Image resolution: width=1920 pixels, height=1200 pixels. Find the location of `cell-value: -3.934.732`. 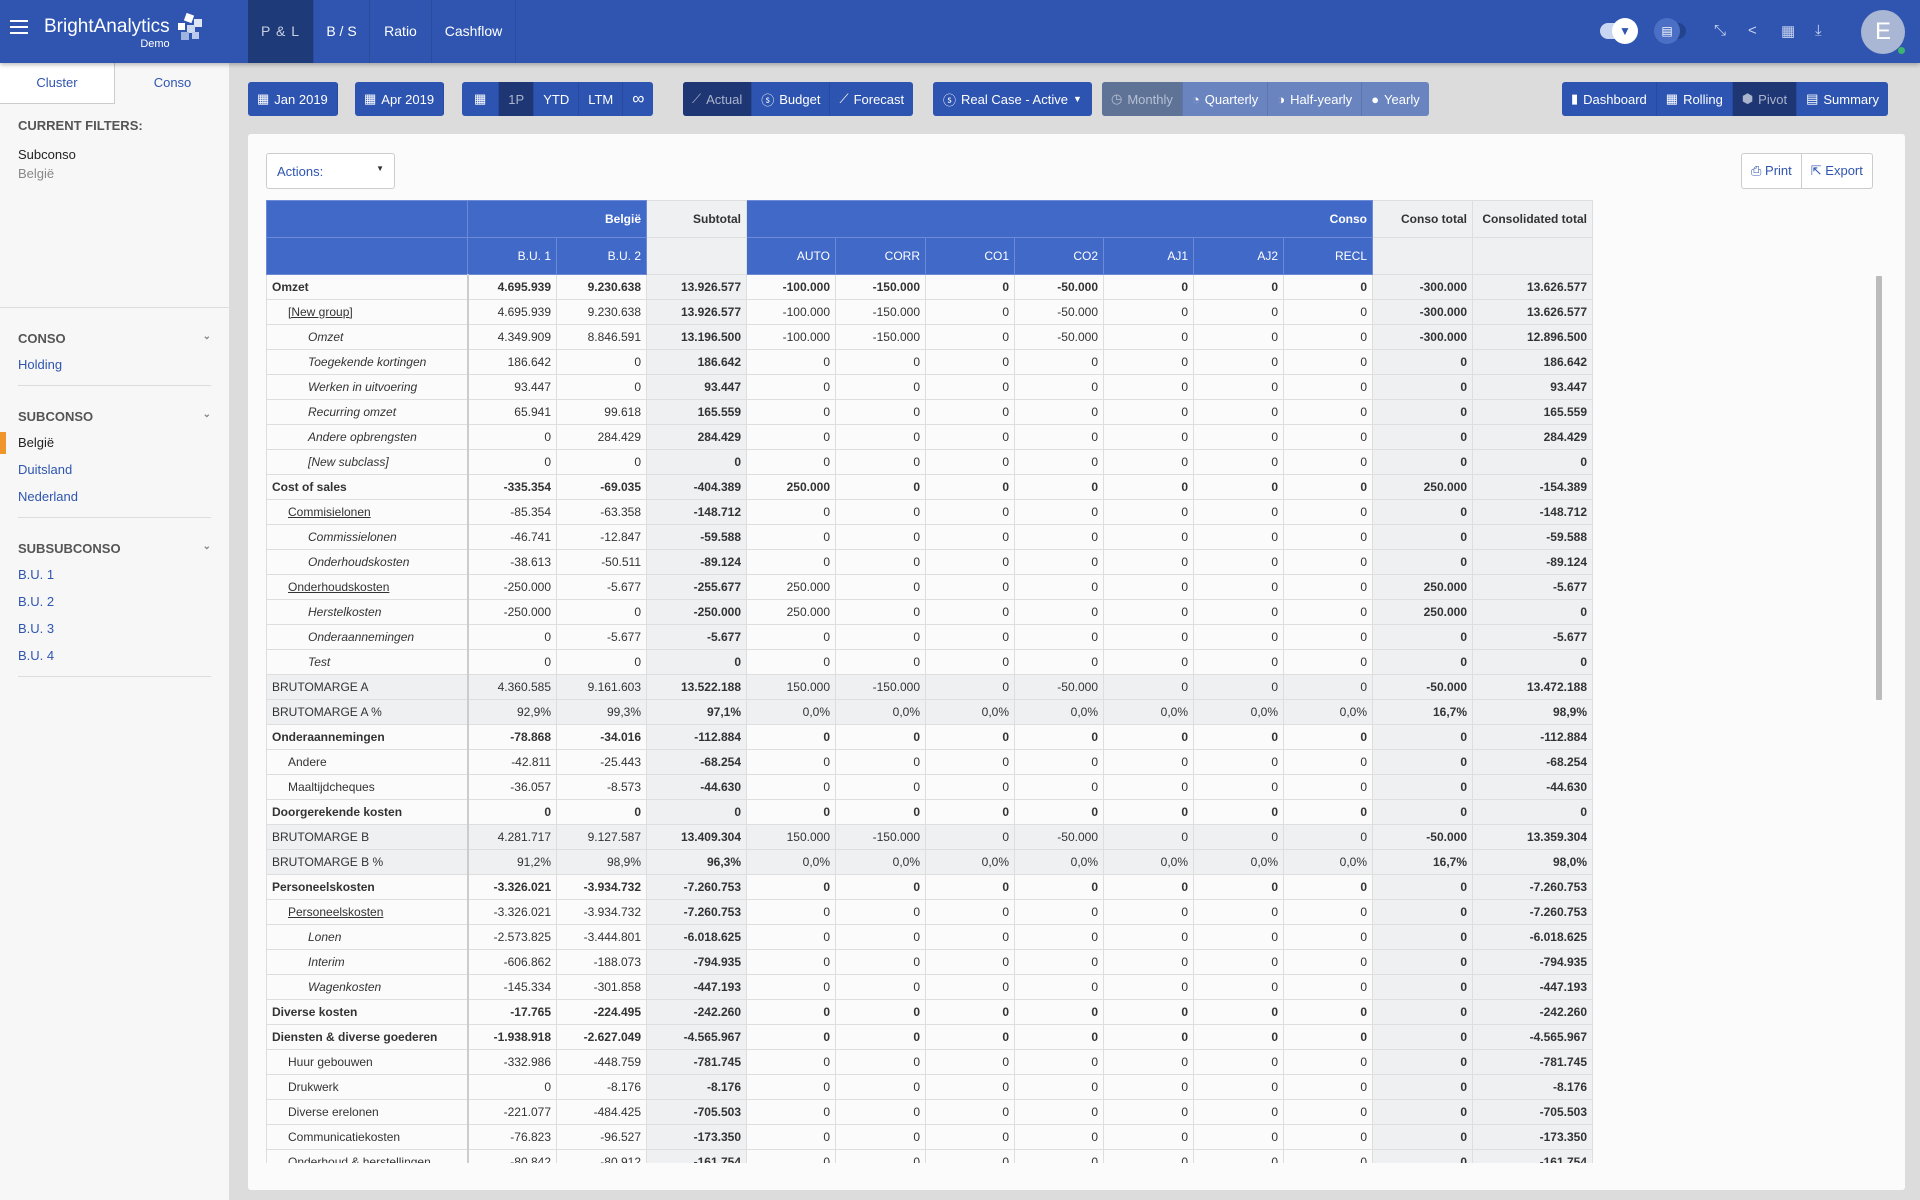

cell-value: -3.934.732 is located at coordinates (601, 887).